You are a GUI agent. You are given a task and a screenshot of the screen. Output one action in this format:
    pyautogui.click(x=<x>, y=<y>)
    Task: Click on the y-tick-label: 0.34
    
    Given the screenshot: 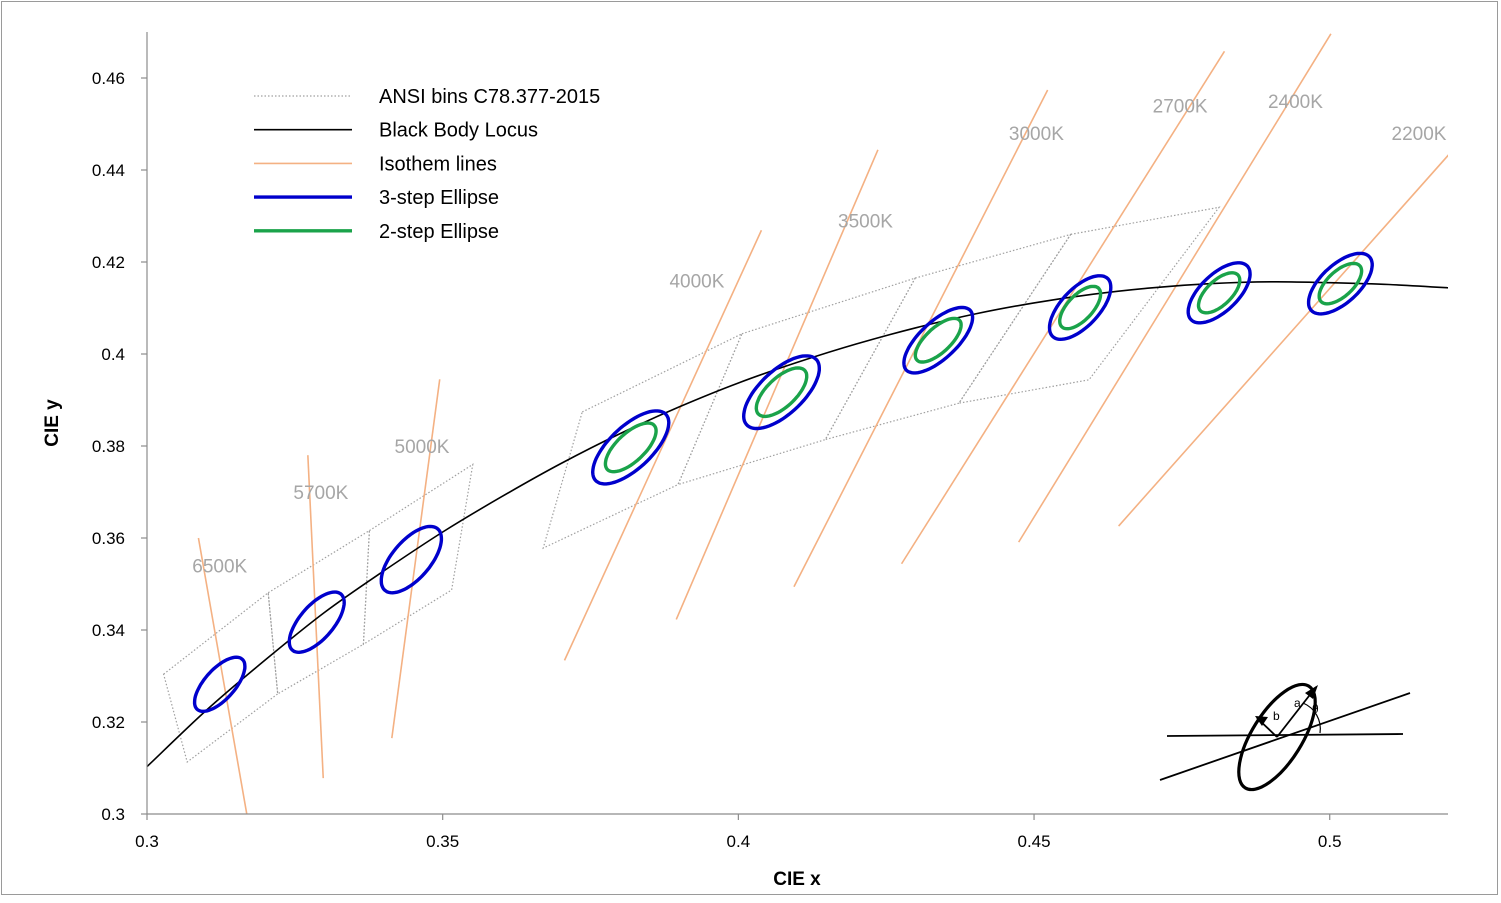 What is the action you would take?
    pyautogui.click(x=108, y=630)
    